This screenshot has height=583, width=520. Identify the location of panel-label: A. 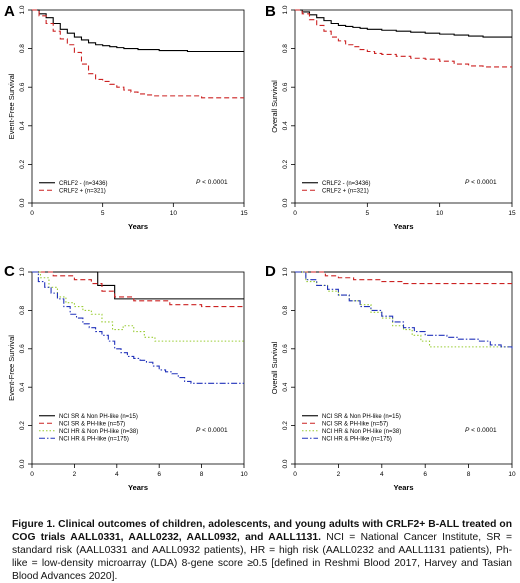
(9, 11).